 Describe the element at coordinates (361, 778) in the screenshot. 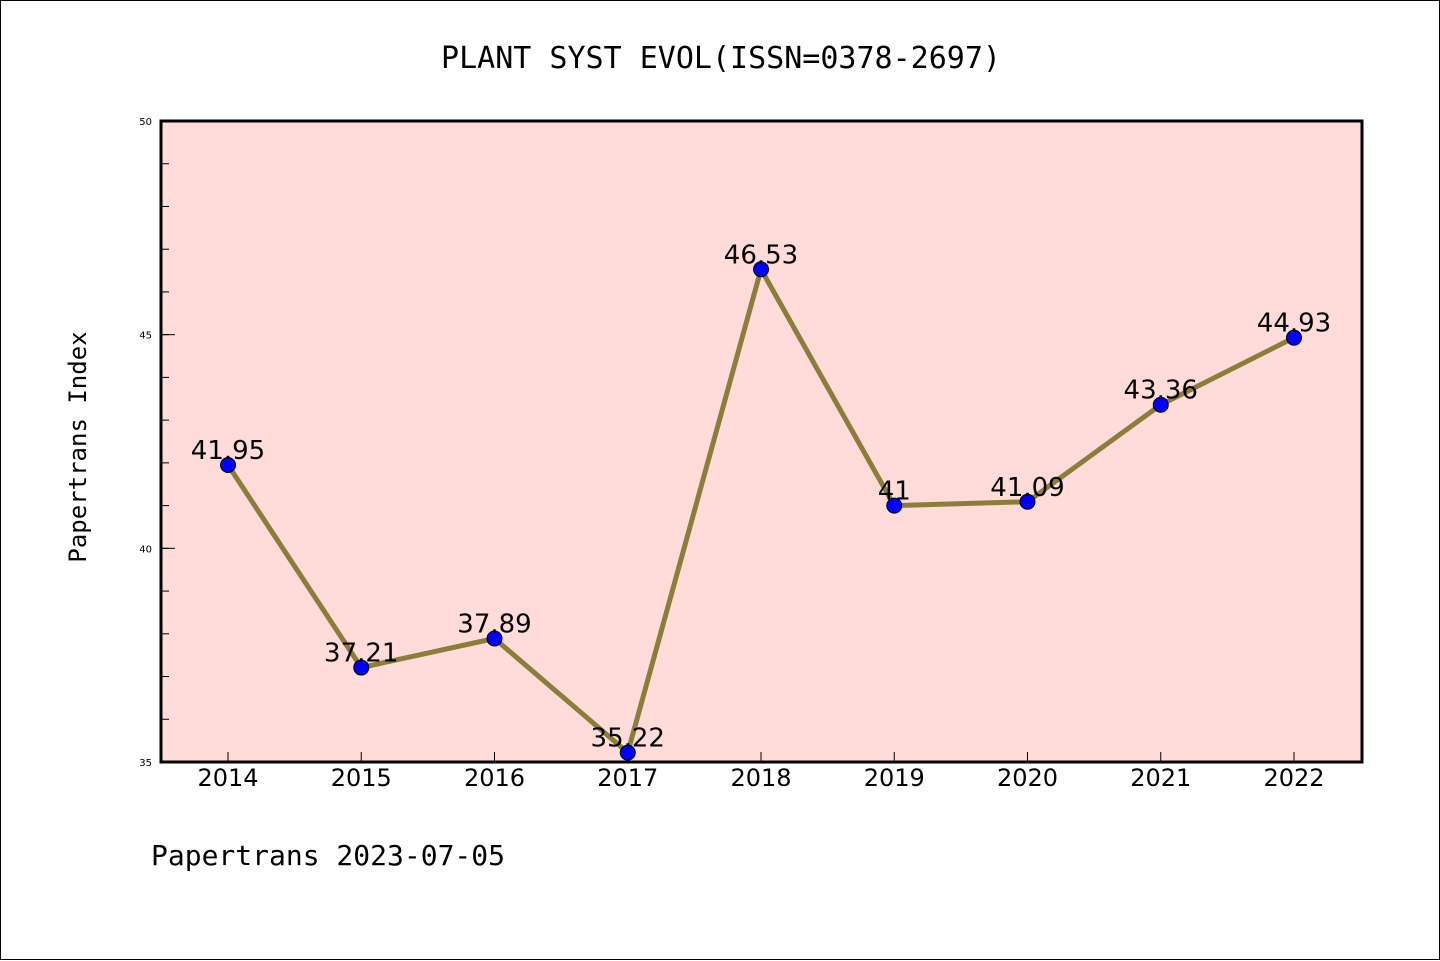

I see `x-tick-label: 2015` at that location.